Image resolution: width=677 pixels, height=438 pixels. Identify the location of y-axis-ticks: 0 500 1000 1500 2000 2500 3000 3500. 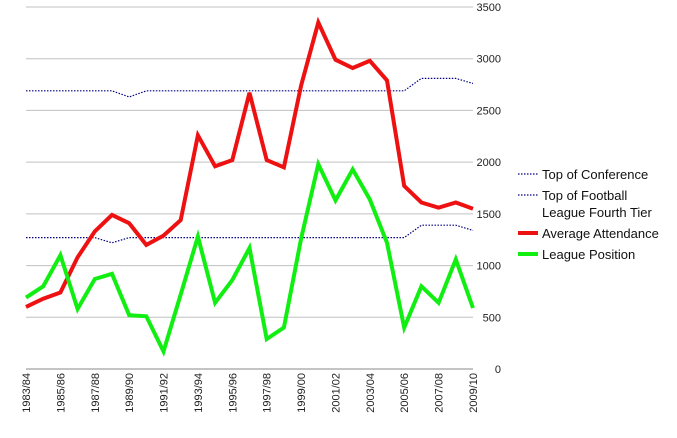
(489, 189).